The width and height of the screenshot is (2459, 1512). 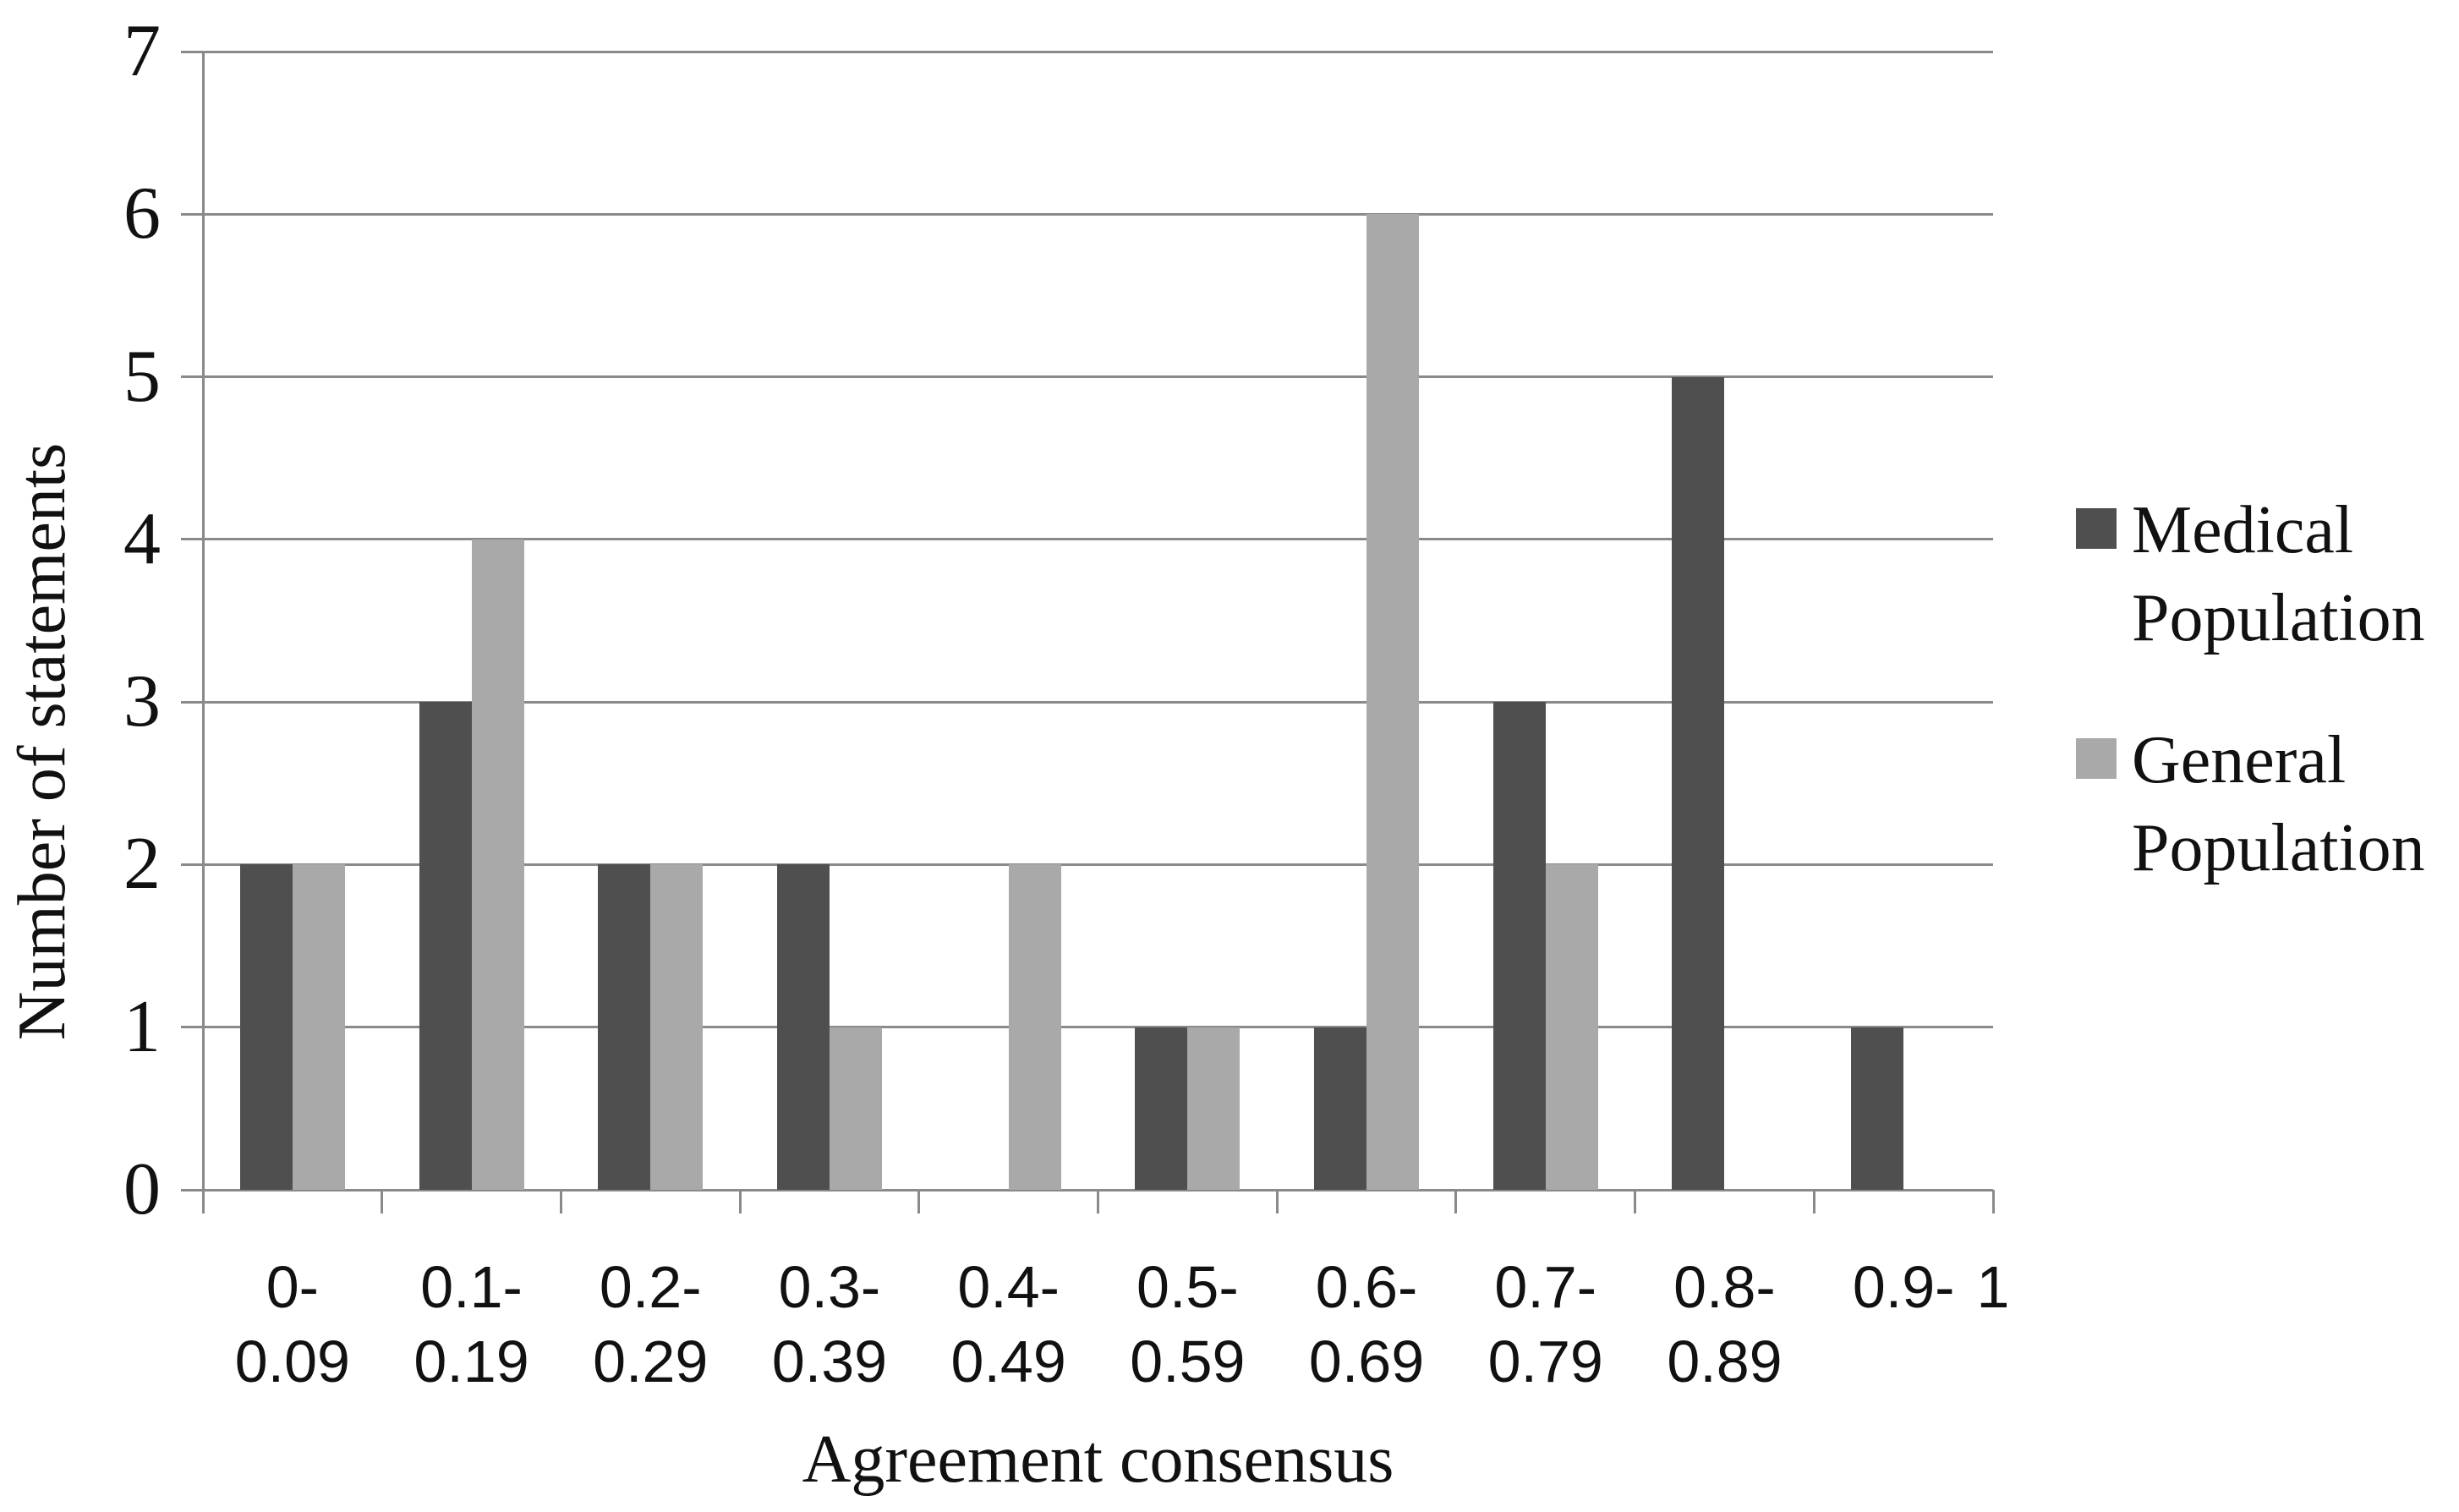 I want to click on y-axis-line, so click(x=203, y=621).